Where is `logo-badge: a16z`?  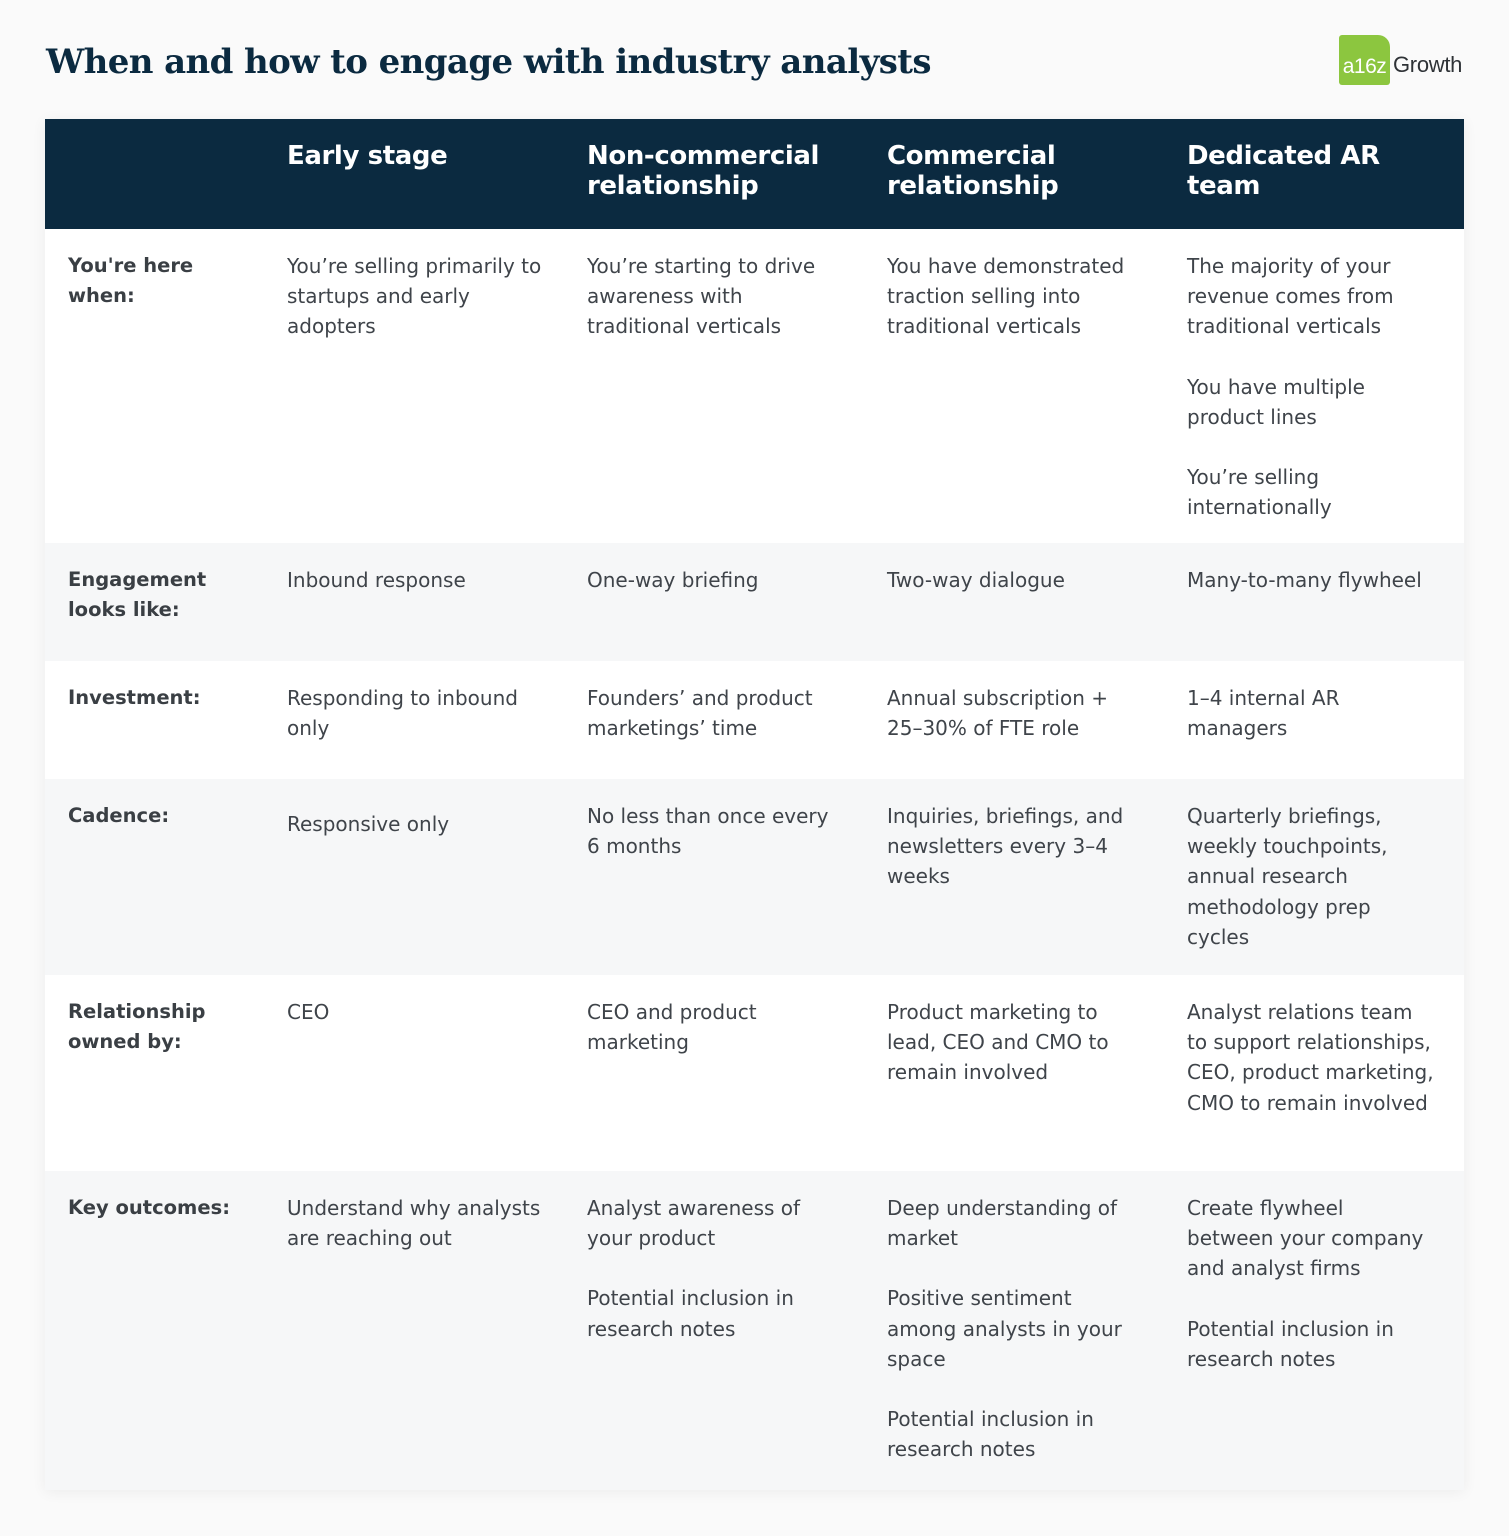
logo-badge: a16z is located at coordinates (1364, 60).